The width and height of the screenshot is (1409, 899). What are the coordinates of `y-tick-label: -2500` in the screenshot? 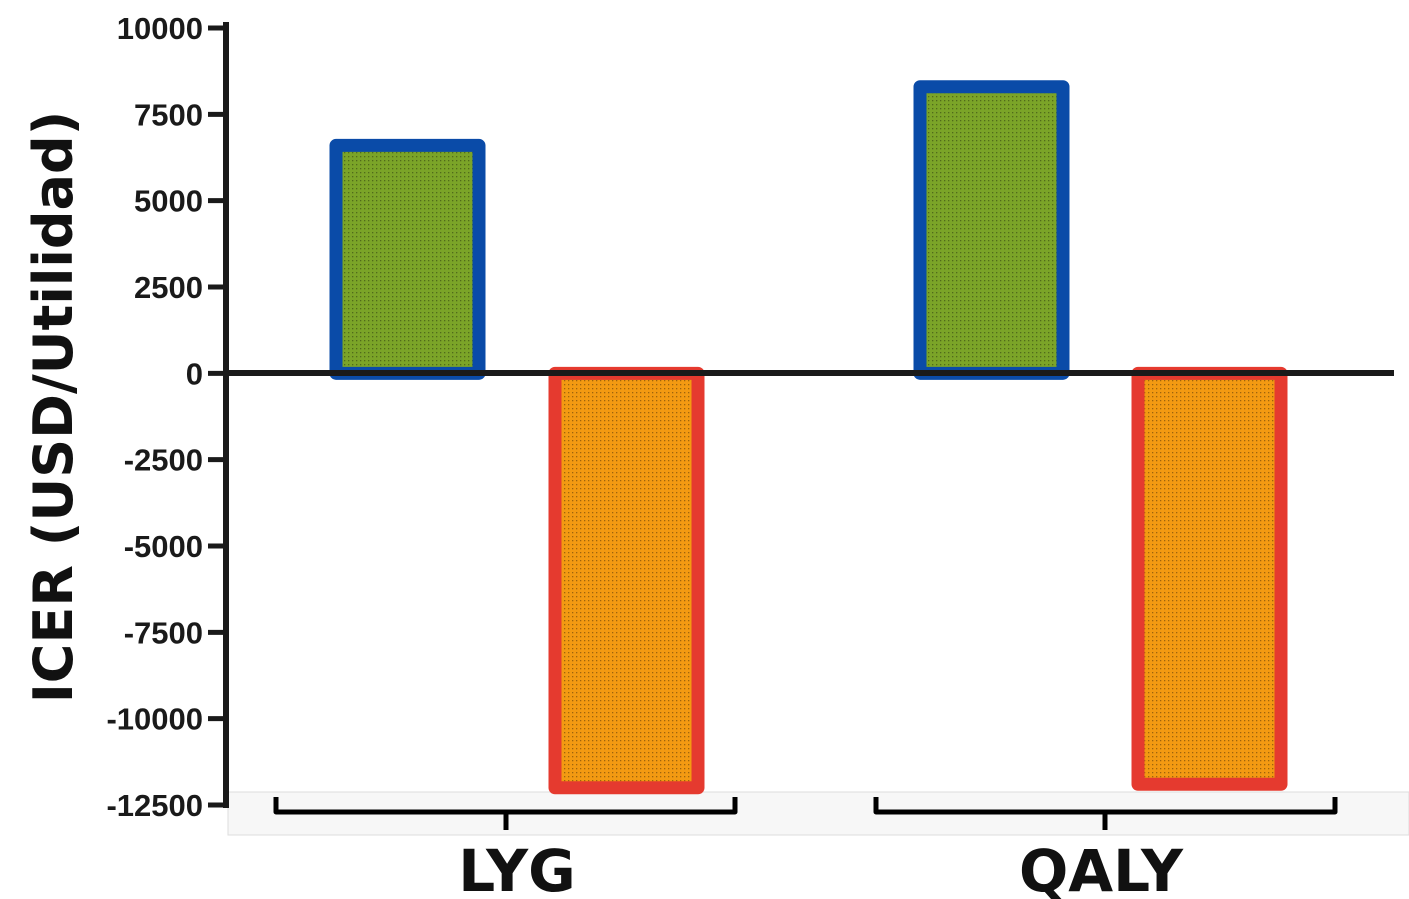 It's located at (163, 460).